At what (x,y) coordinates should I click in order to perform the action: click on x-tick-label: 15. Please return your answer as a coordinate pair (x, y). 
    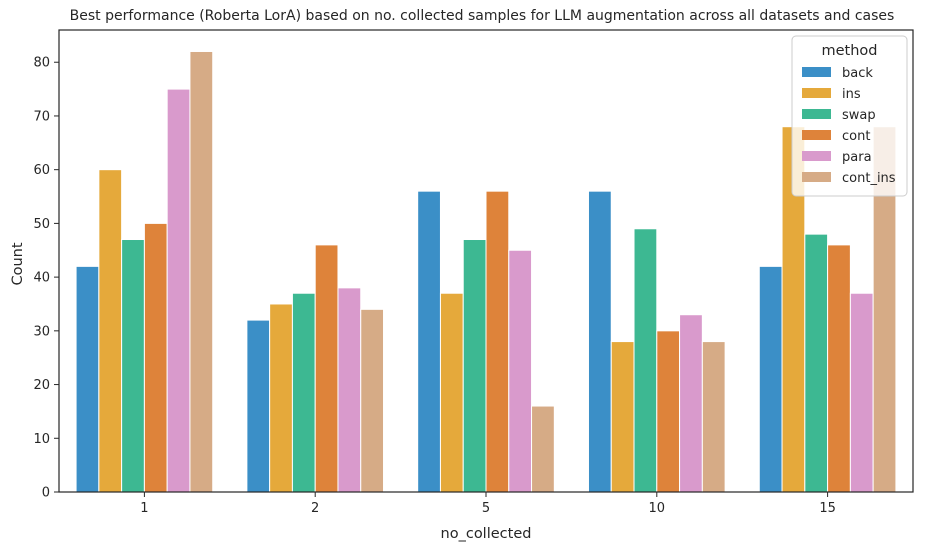
    Looking at the image, I should click on (827, 508).